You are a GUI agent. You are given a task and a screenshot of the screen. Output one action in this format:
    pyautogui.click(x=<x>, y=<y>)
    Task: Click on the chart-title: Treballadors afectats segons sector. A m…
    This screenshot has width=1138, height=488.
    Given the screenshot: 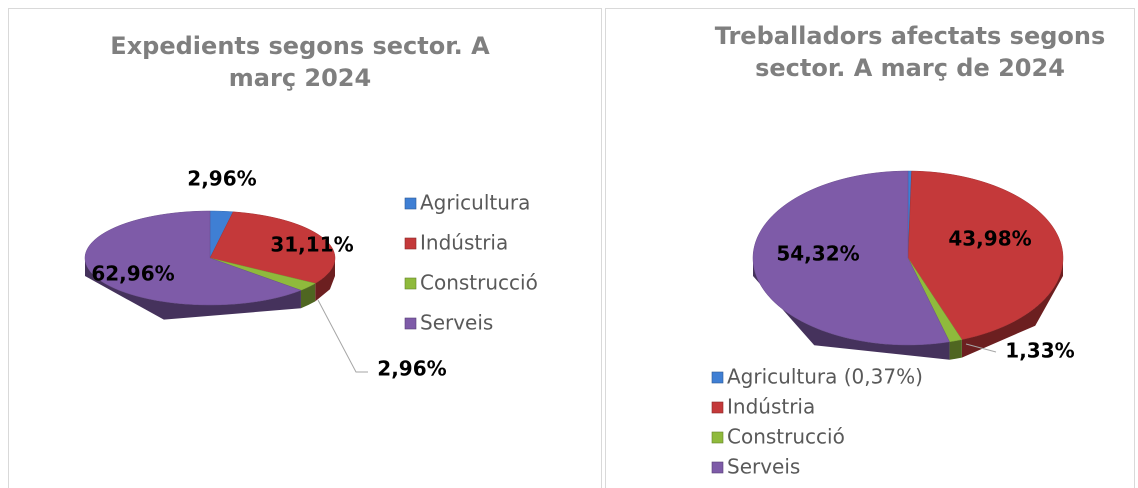 What is the action you would take?
    pyautogui.click(x=910, y=52)
    